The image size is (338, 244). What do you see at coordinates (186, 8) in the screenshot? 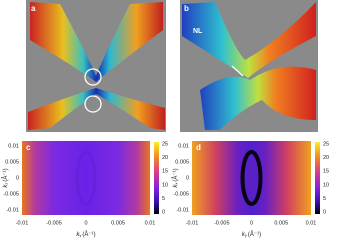
I see `panel-label: b` at bounding box center [186, 8].